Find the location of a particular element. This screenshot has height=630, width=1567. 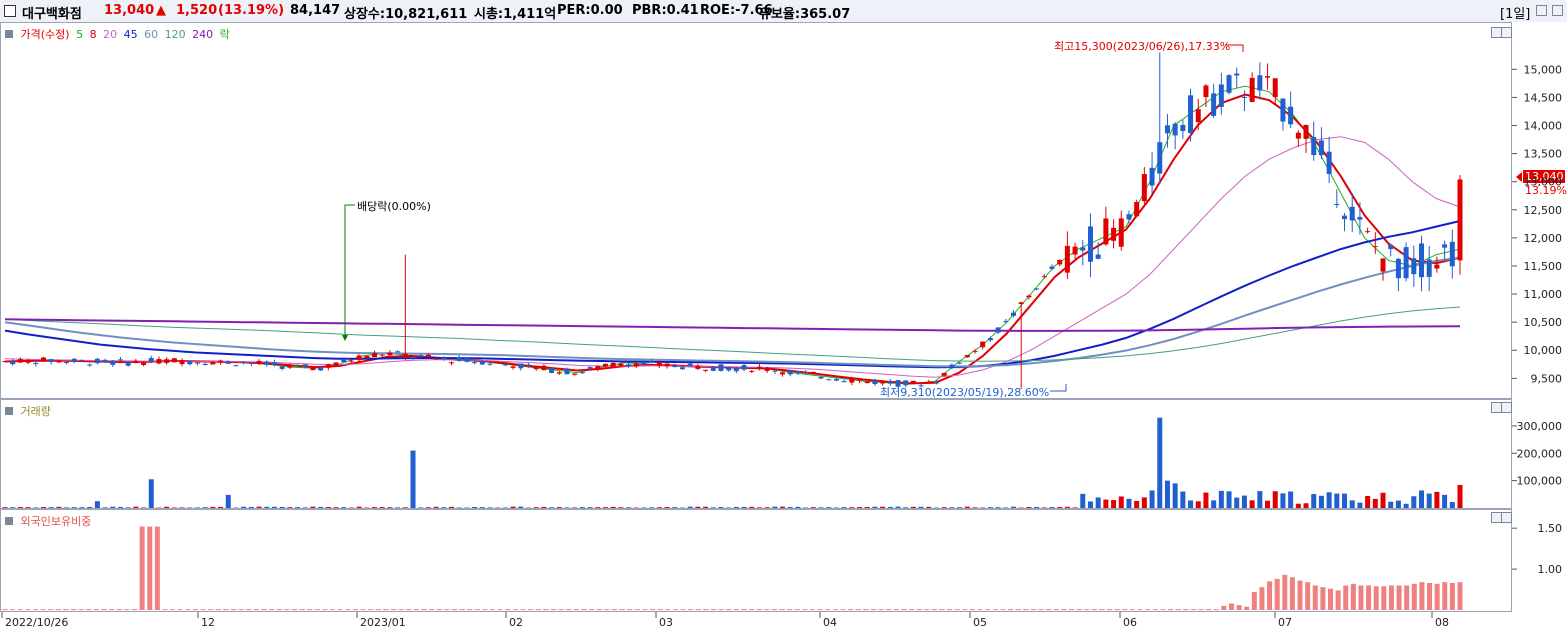

period-selector: [1일] is located at coordinates (1515, 14).